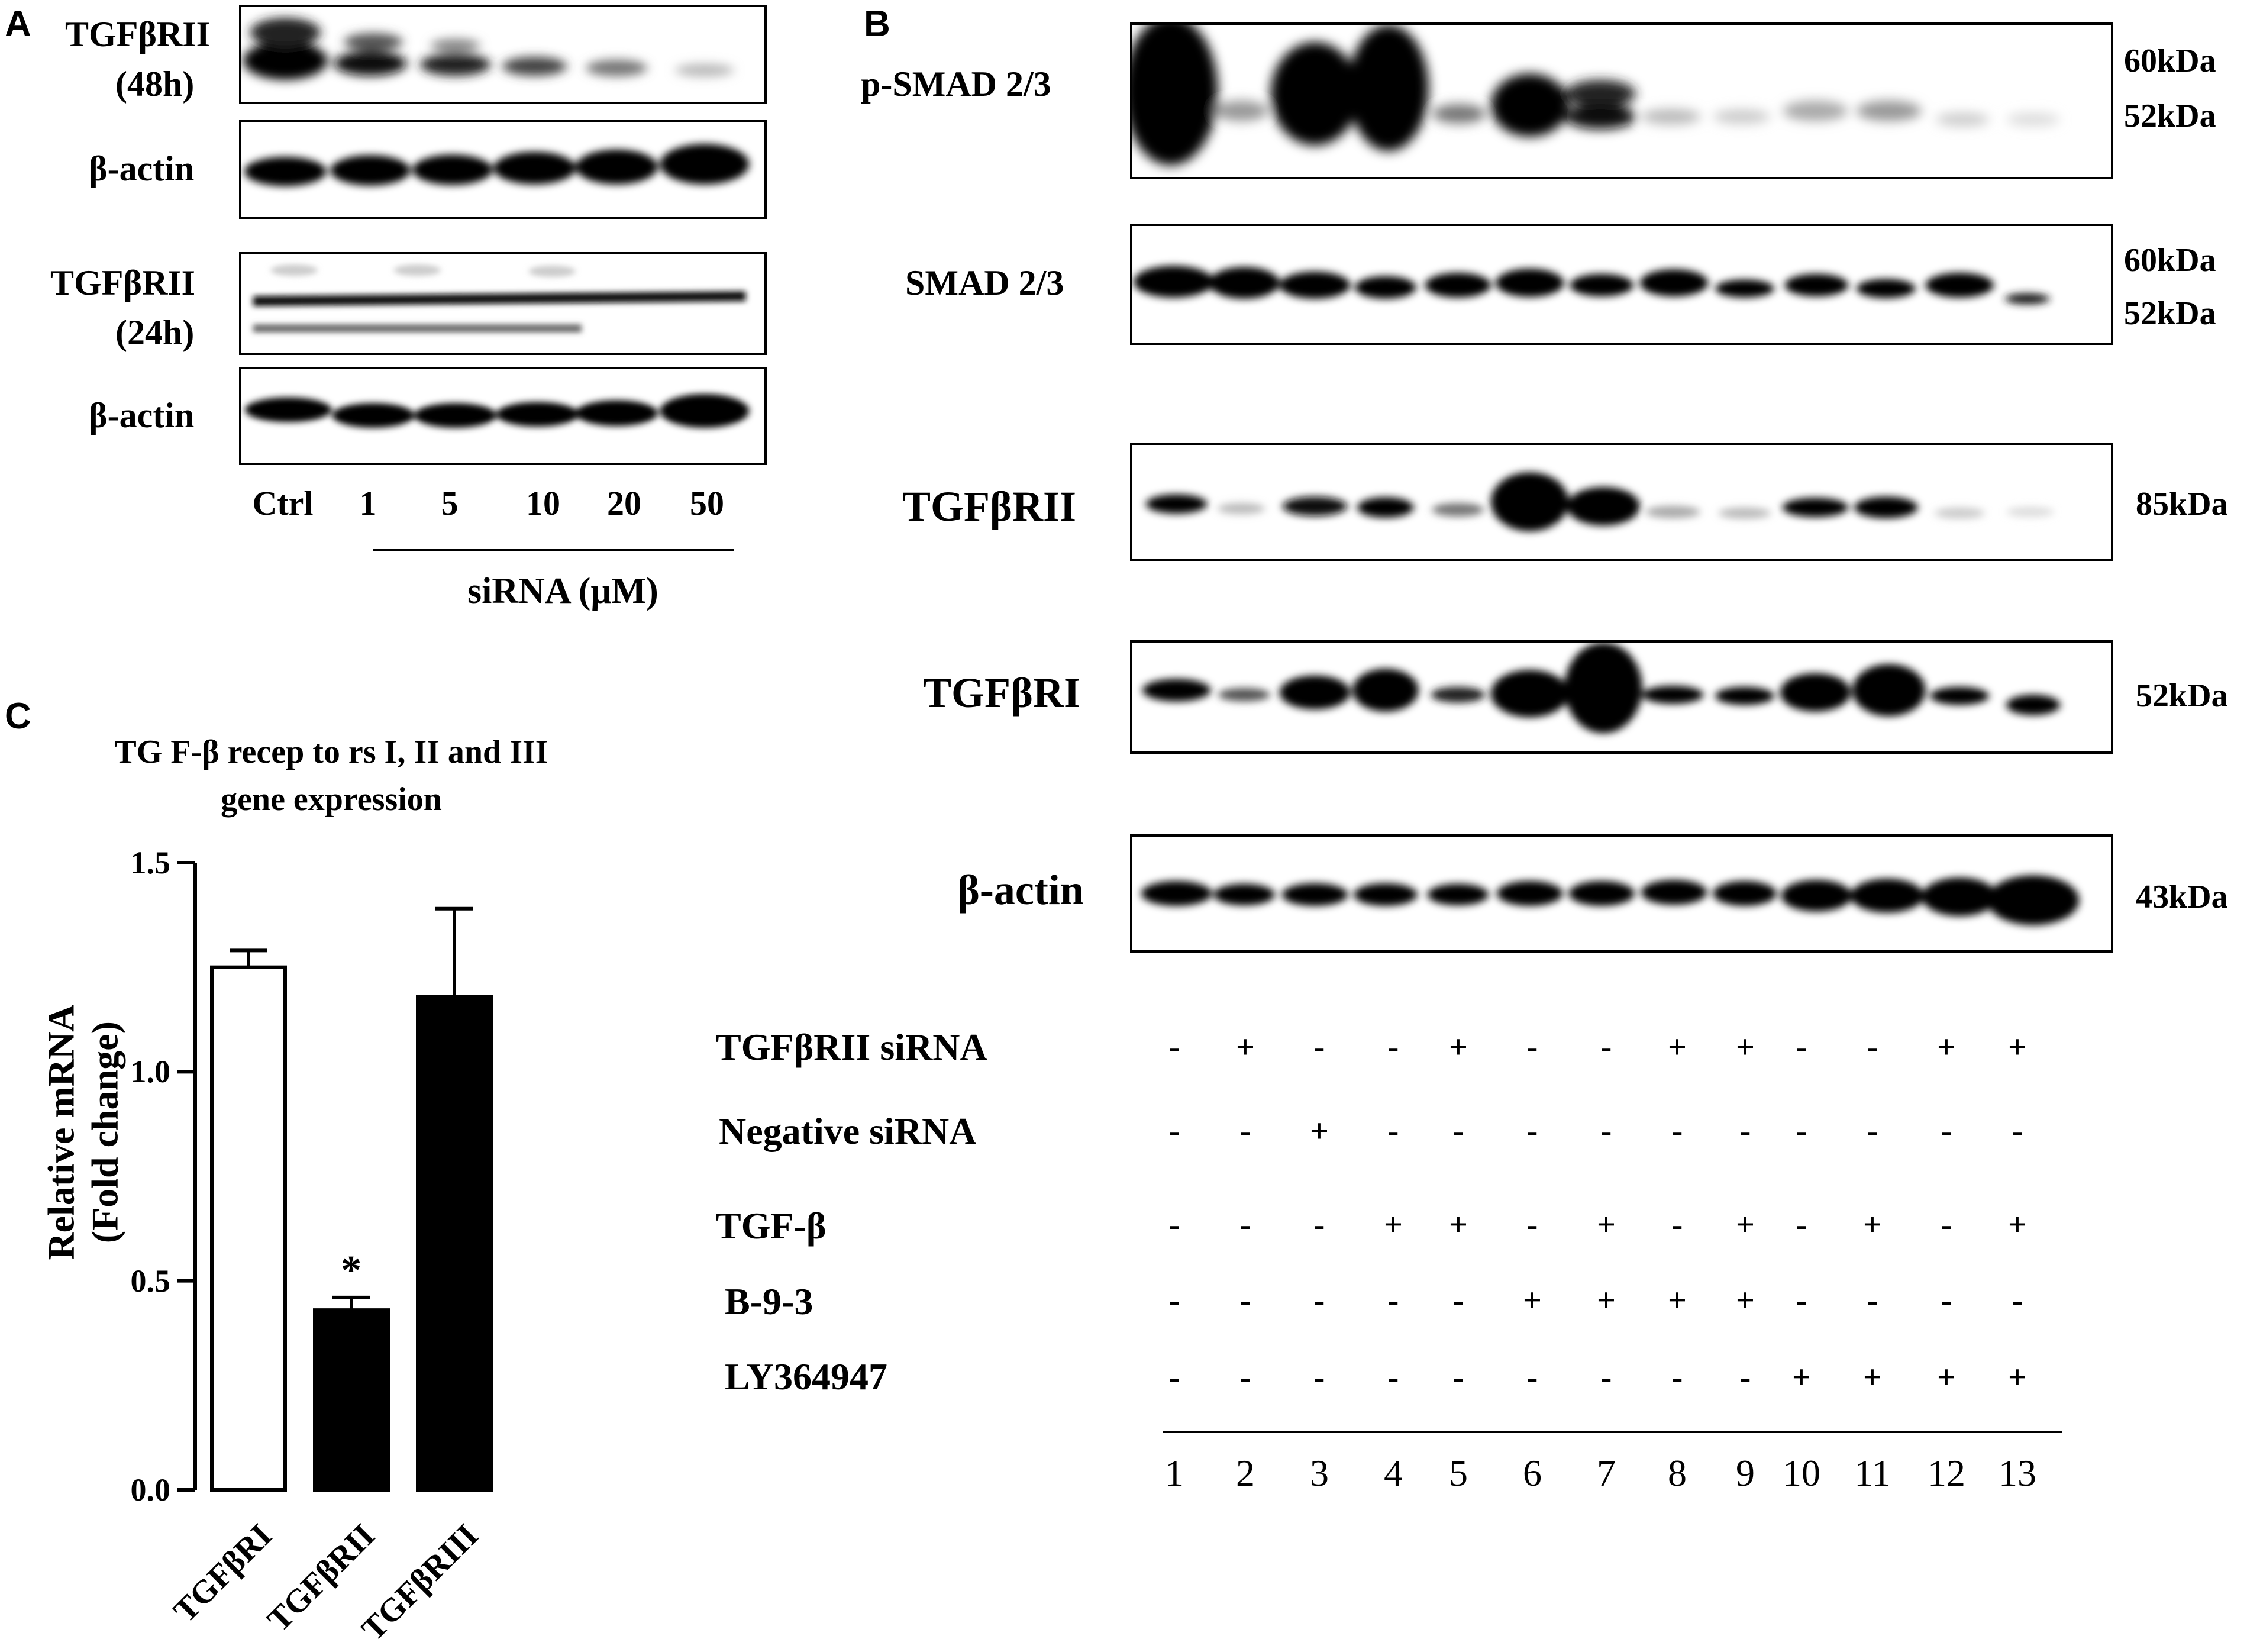 This screenshot has height=1652, width=2247. What do you see at coordinates (1872, 1473) in the screenshot?
I see `lane-number: 11` at bounding box center [1872, 1473].